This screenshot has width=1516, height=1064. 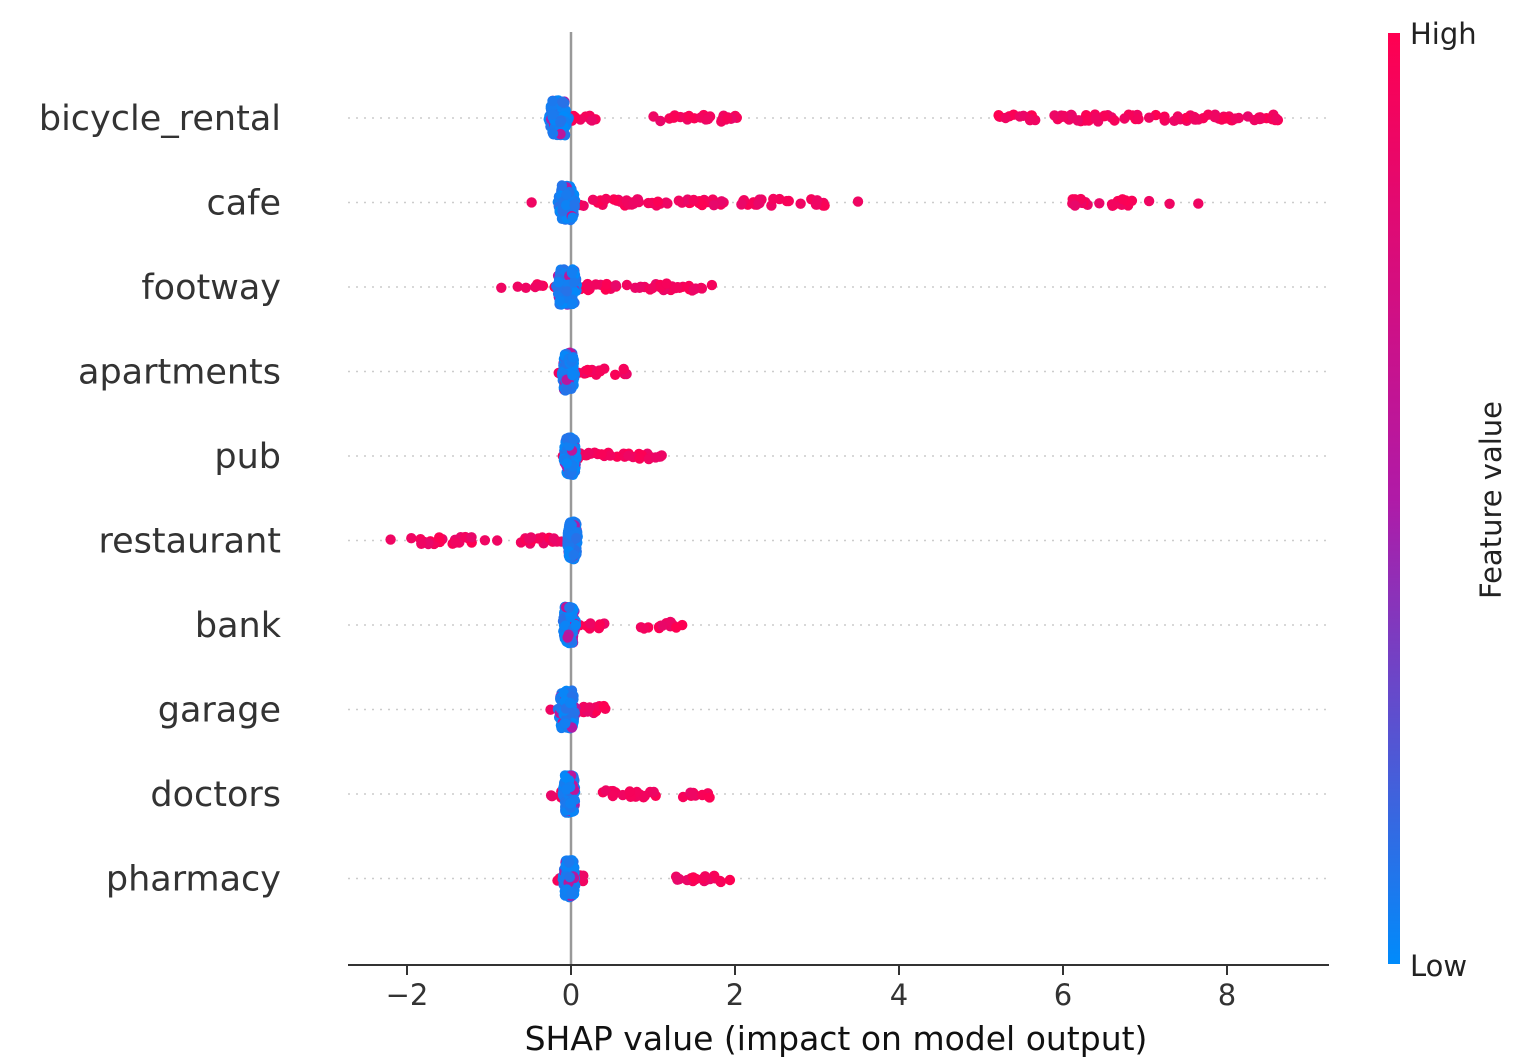 What do you see at coordinates (1227, 995) in the screenshot?
I see `x-tick-label: 8` at bounding box center [1227, 995].